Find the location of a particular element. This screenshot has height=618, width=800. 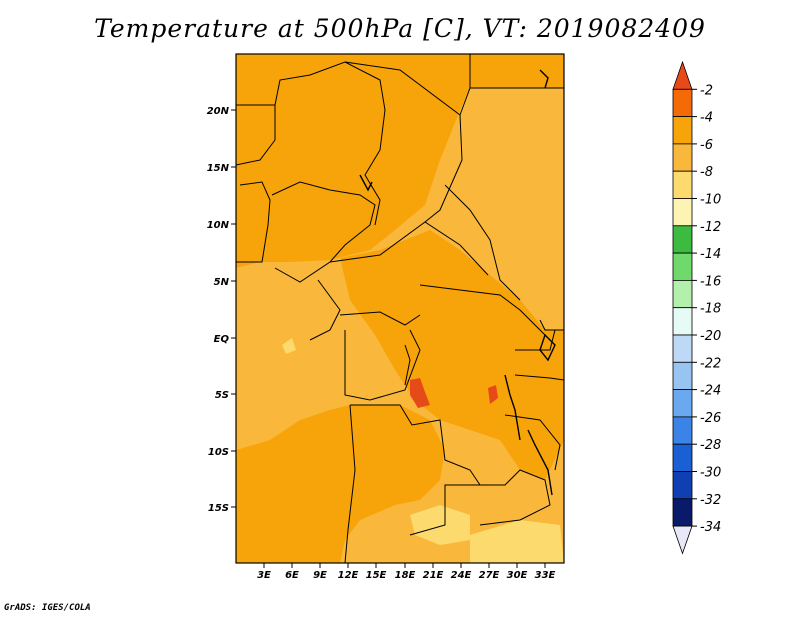

colorbar-label: -18 is located at coordinates (710, 309).